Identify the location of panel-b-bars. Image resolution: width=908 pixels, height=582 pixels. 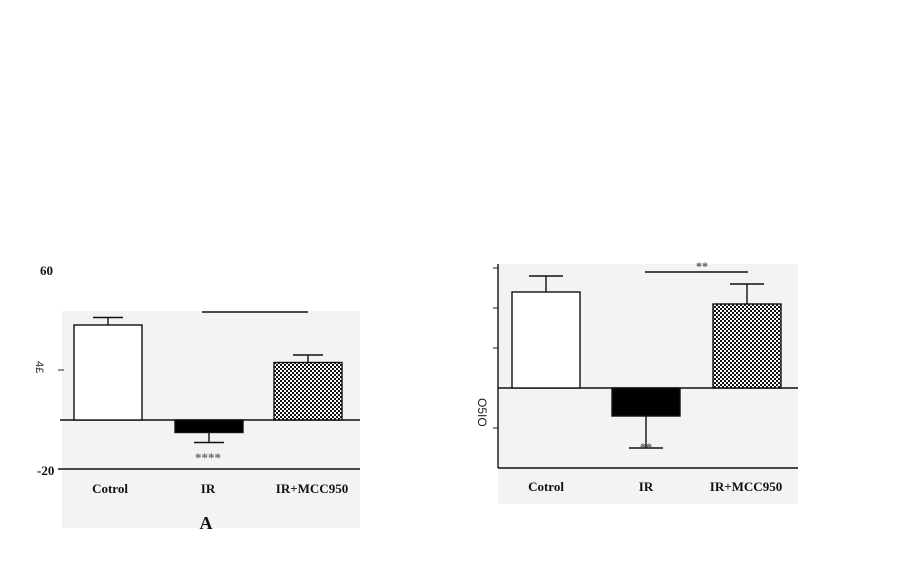
(646, 362).